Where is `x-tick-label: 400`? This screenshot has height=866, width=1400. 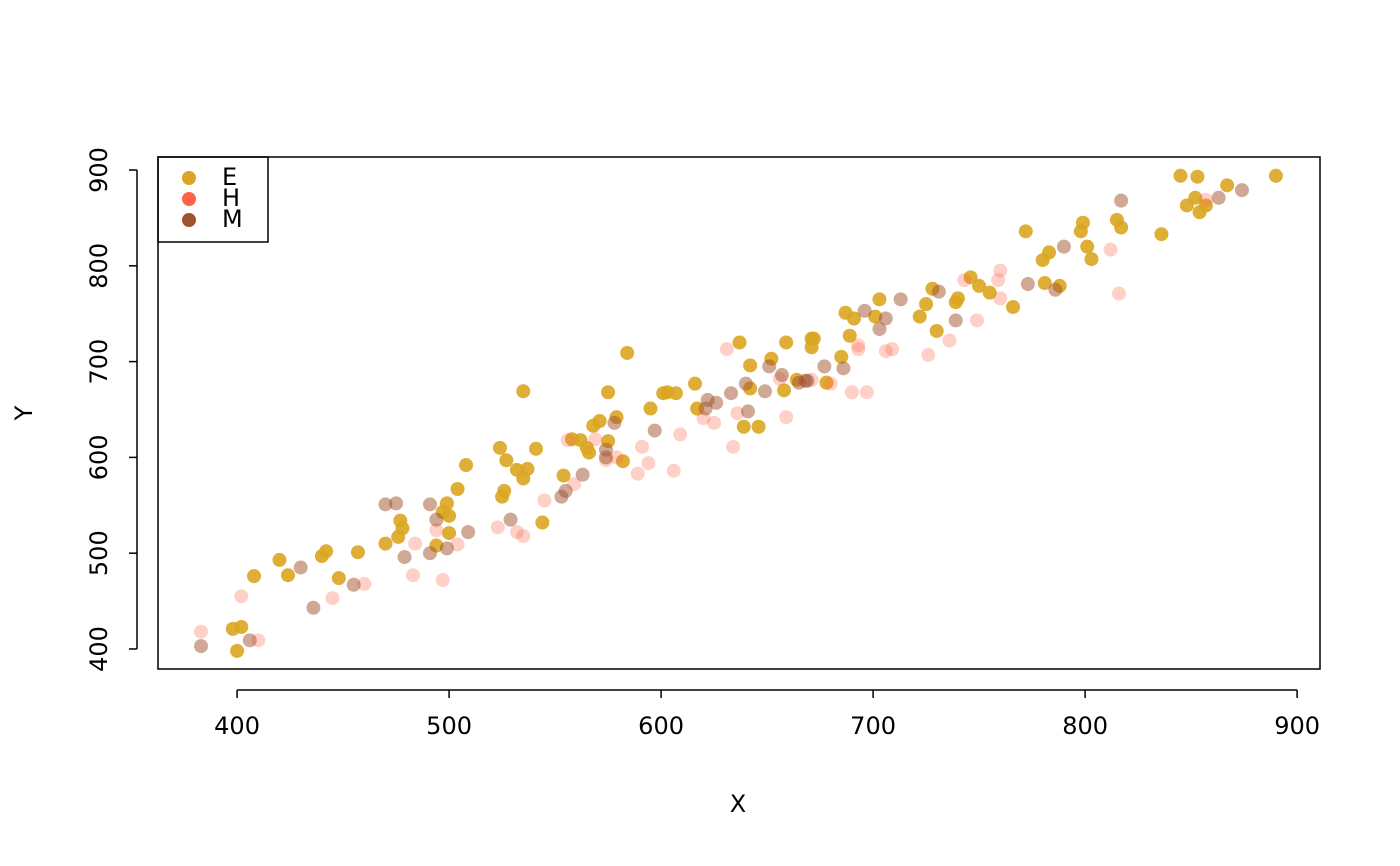
x-tick-label: 400 is located at coordinates (237, 726).